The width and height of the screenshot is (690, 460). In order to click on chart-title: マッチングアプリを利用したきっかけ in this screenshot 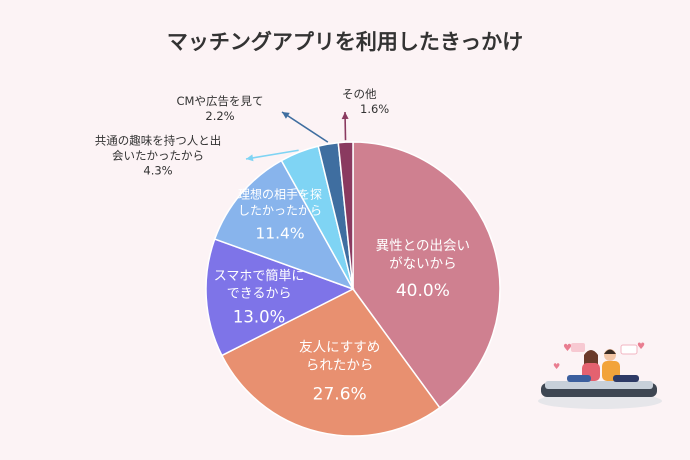, I will do `click(345, 42)`.